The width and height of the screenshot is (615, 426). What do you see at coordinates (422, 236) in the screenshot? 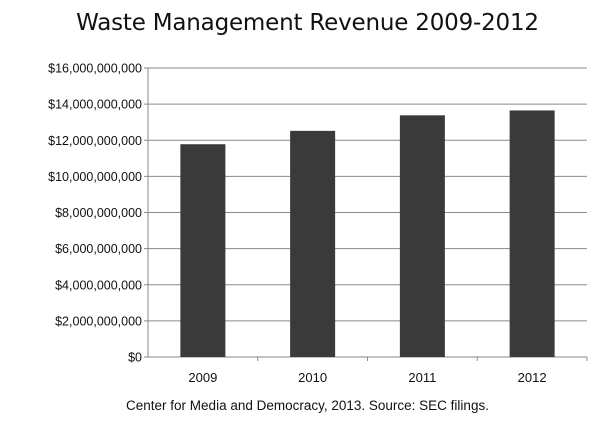
I see `bar-2011` at bounding box center [422, 236].